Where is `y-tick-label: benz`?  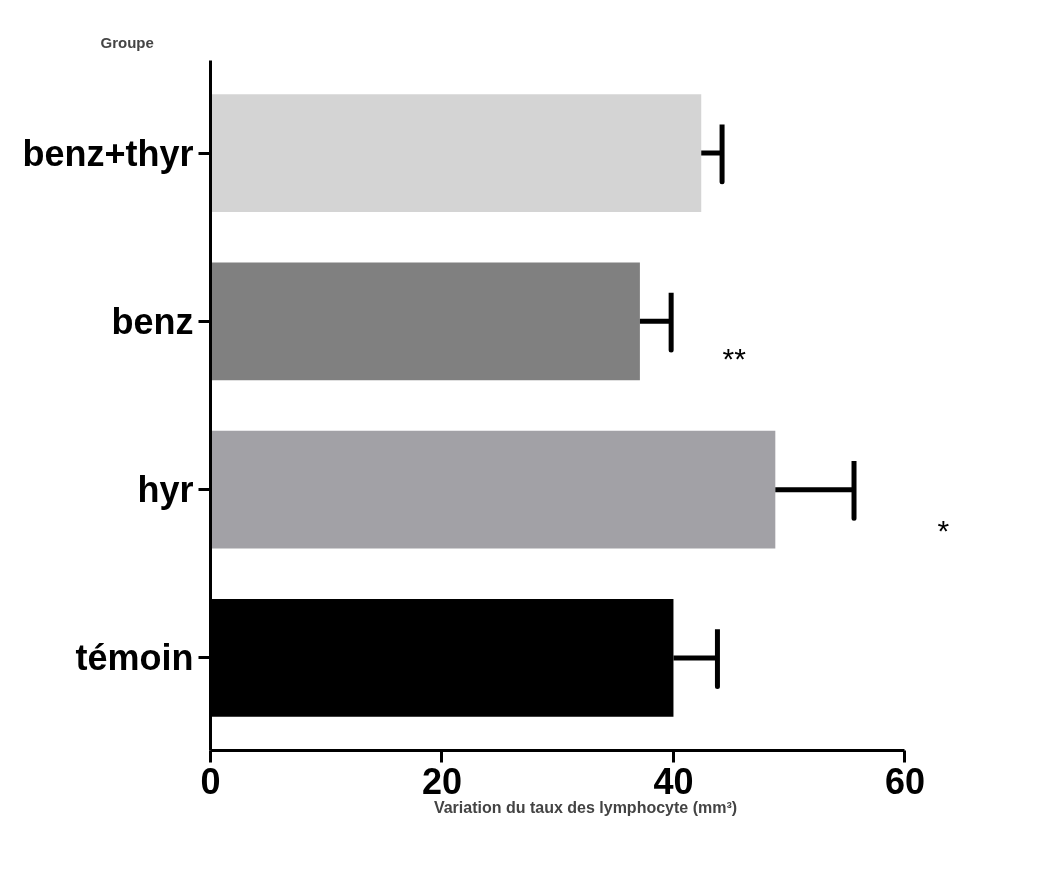
y-tick-label: benz is located at coordinates (152, 321).